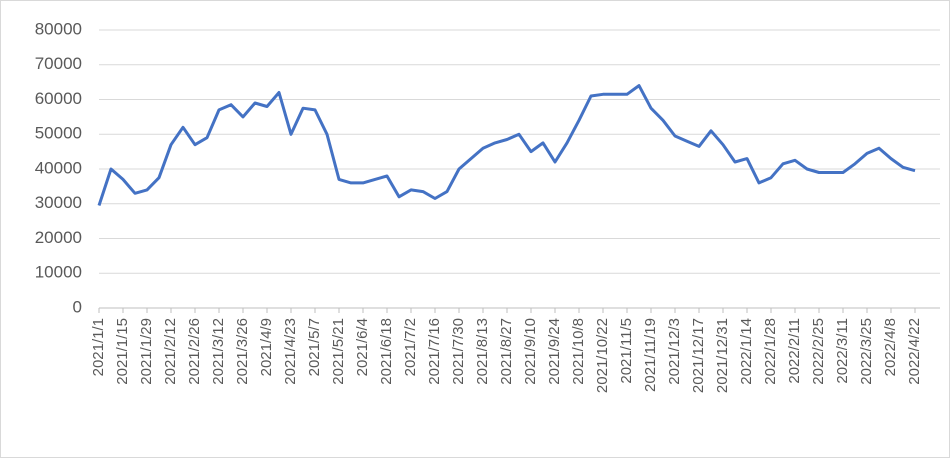  What do you see at coordinates (794, 351) in the screenshot?
I see `x-tick-label: 2022/2/11` at bounding box center [794, 351].